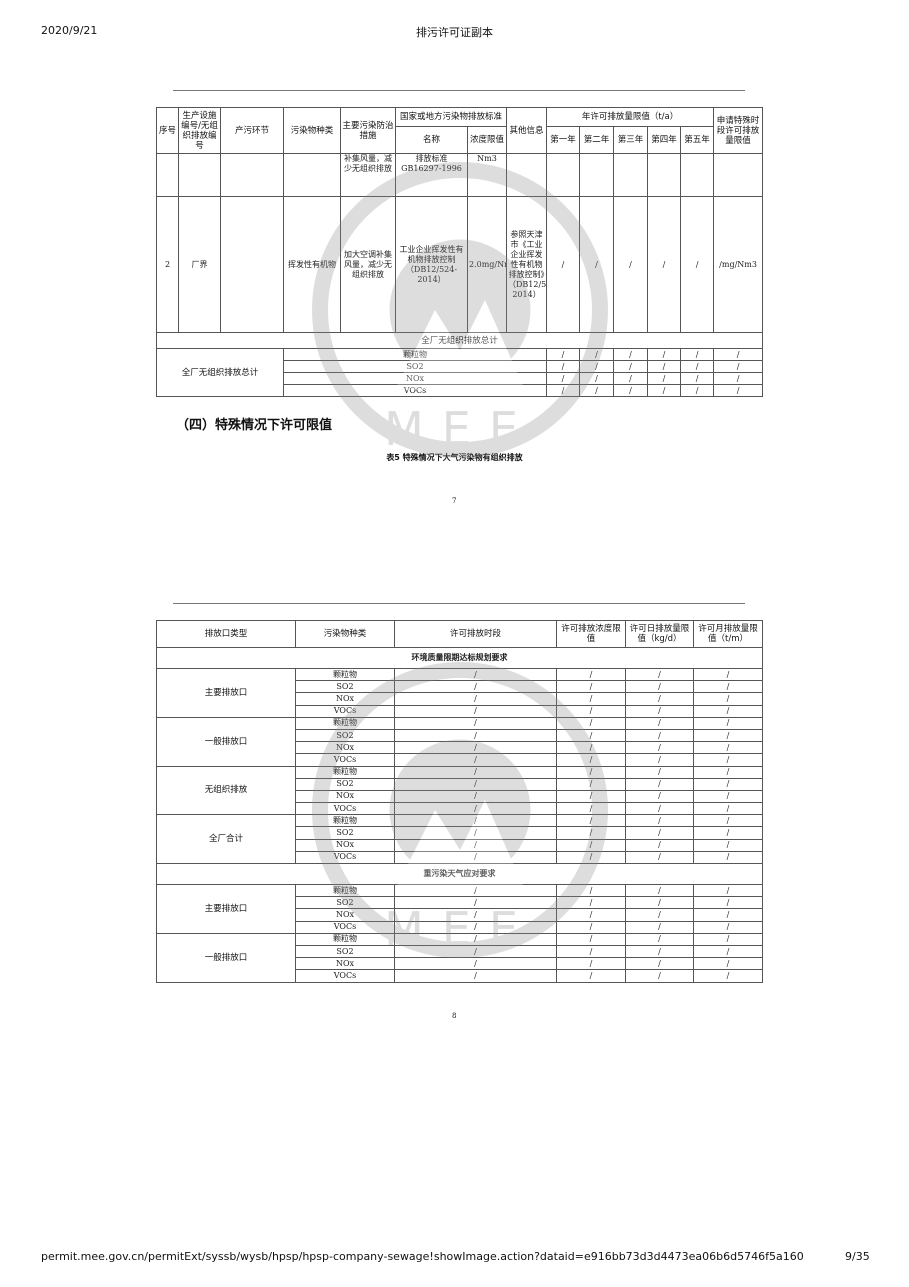 The height and width of the screenshot is (1287, 909). I want to click on table-row: 全厂合计 颗粒物 / / / /, so click(459, 839).